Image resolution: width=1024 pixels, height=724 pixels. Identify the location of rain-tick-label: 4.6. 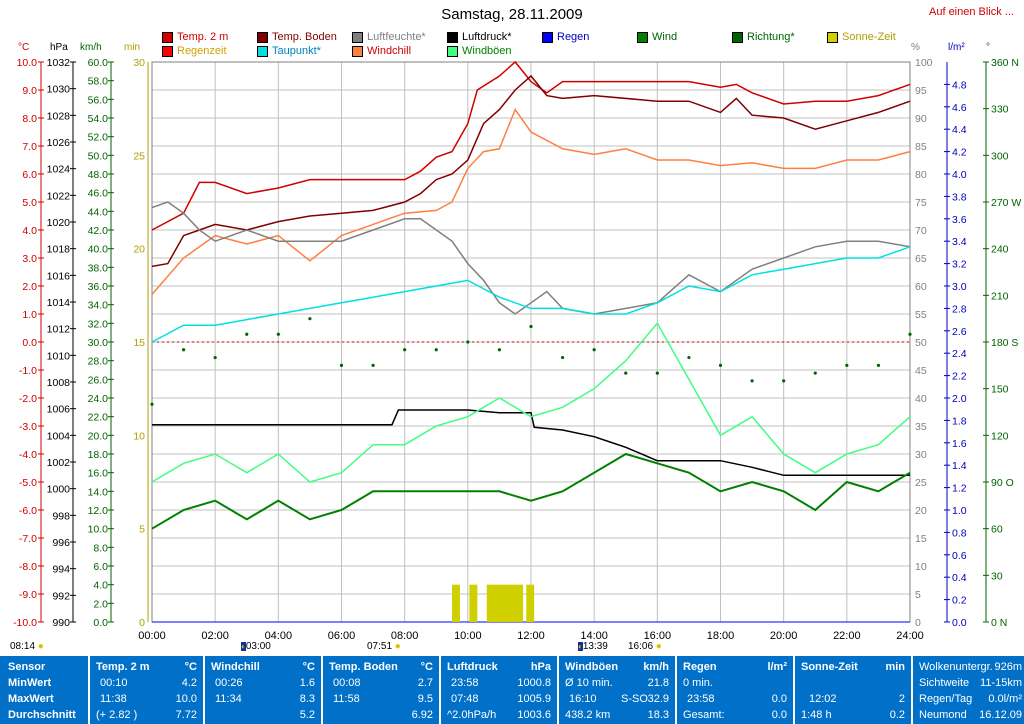
(959, 108).